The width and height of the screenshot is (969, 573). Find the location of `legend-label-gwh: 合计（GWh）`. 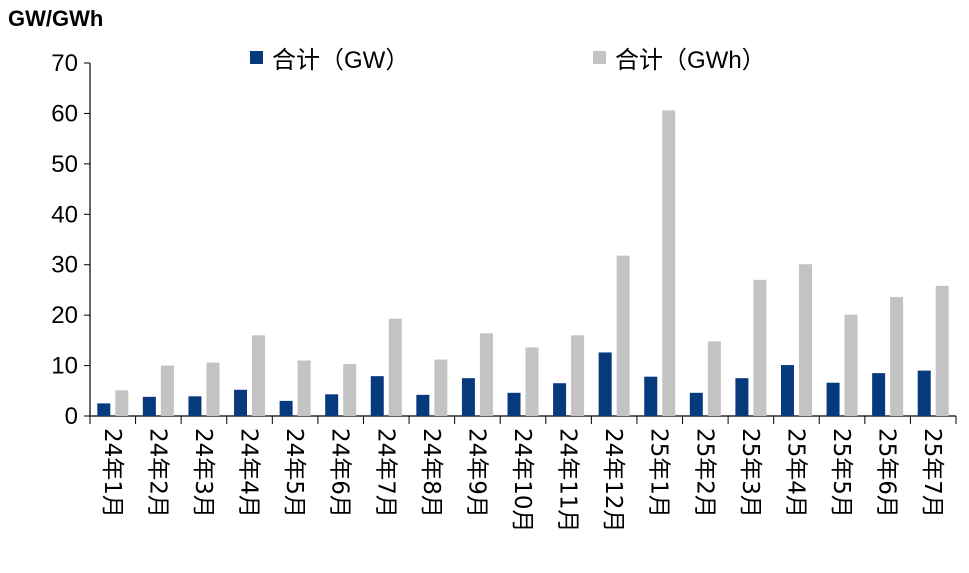

legend-label-gwh: 合计（GWh） is located at coordinates (690, 60).